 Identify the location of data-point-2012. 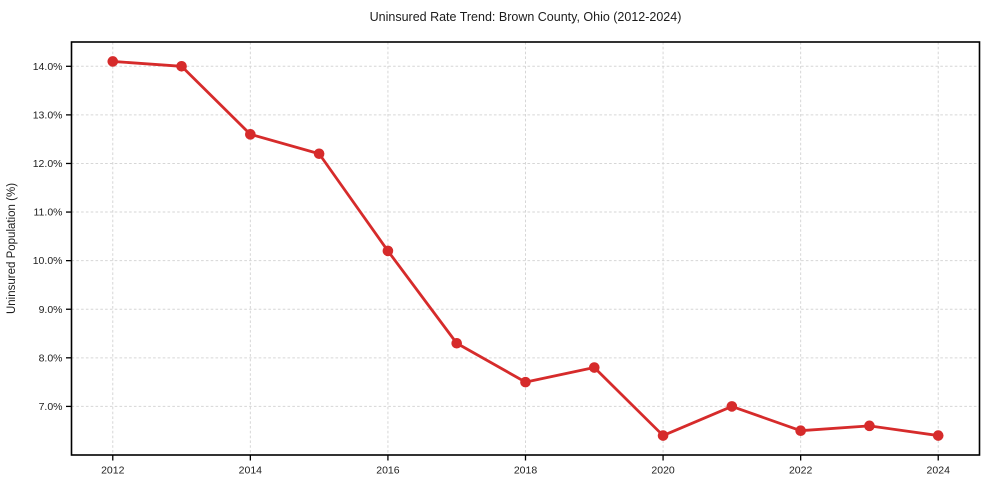
(113, 61).